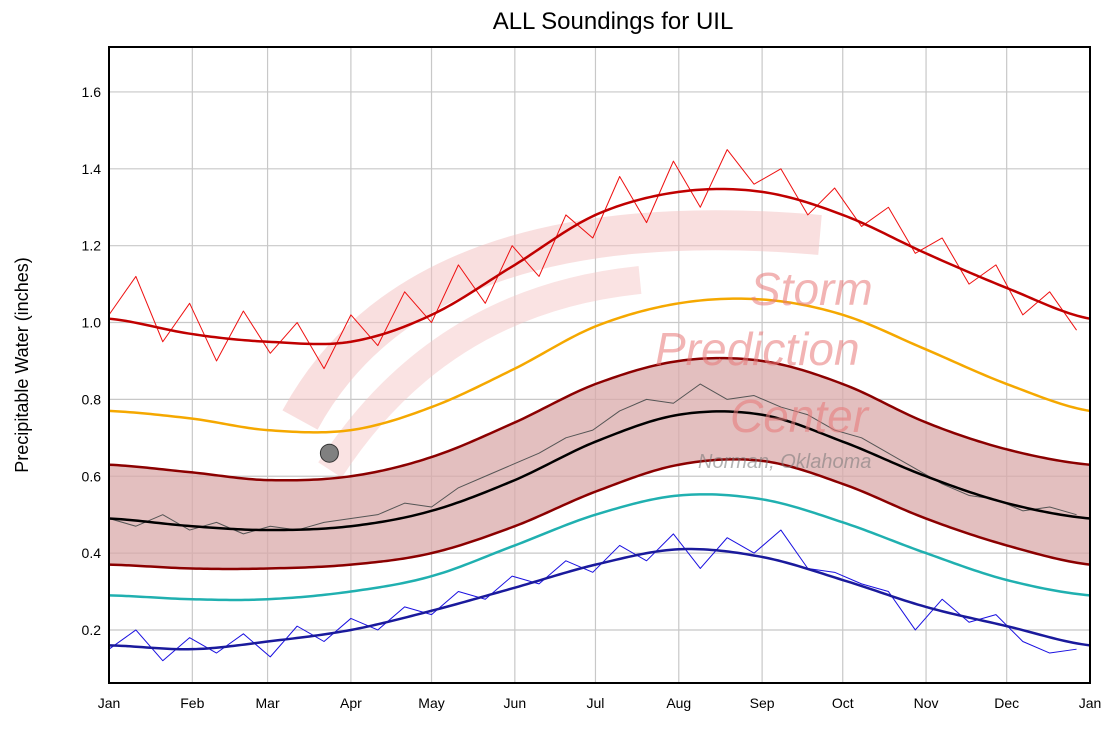 The width and height of the screenshot is (1118, 742). Describe the element at coordinates (599, 599) in the screenshot. I see `series-min_moving_avg` at that location.